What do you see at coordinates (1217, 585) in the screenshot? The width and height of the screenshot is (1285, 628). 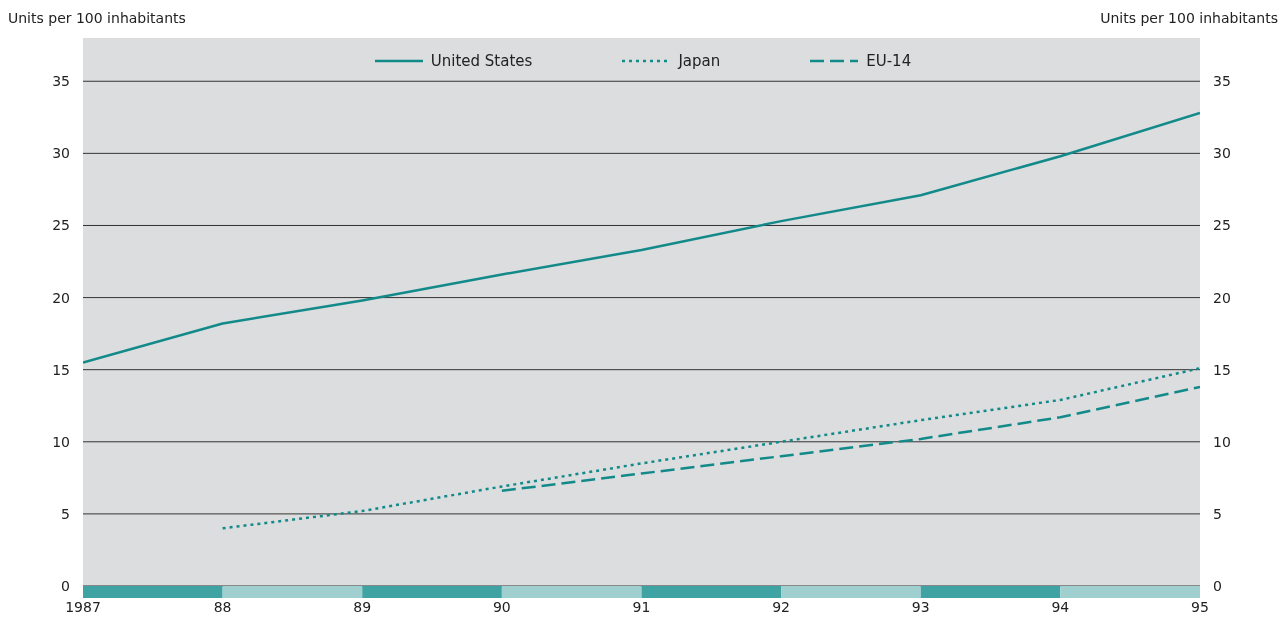 I see `y2-tick-label: 0` at bounding box center [1217, 585].